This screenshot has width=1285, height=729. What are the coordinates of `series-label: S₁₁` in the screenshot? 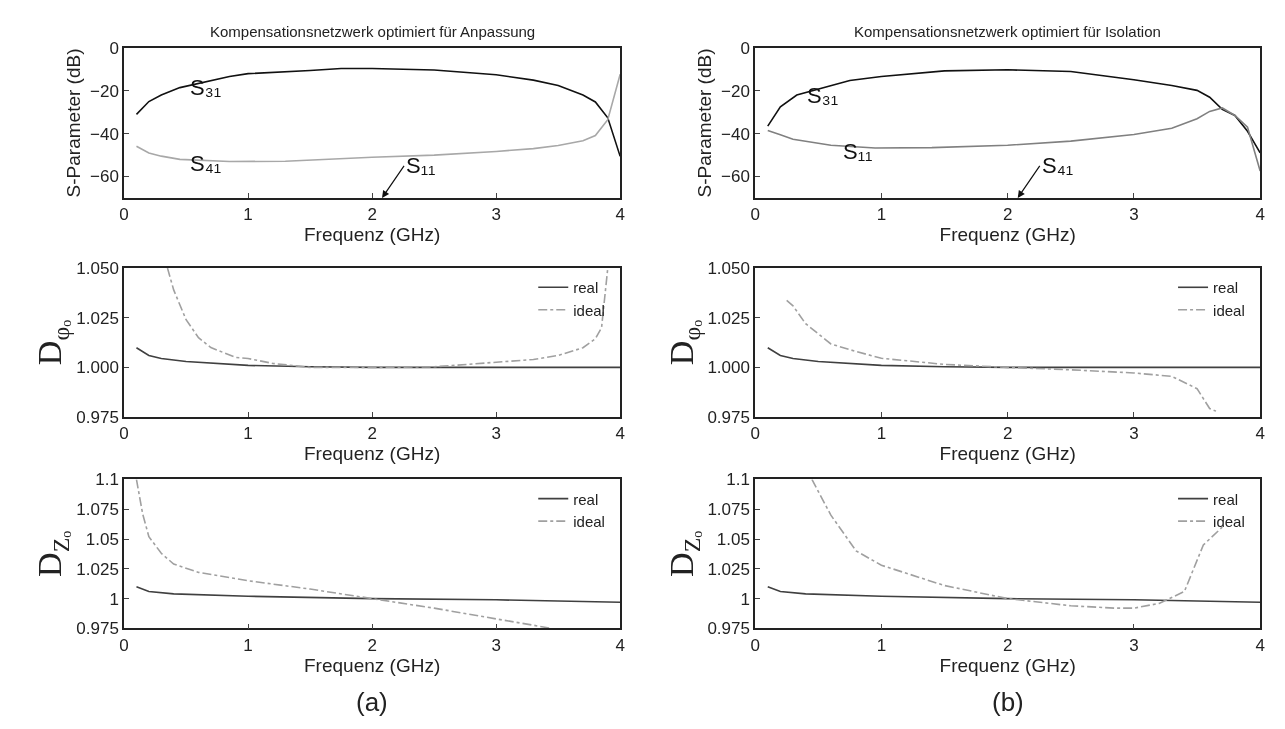 It's located at (858, 151).